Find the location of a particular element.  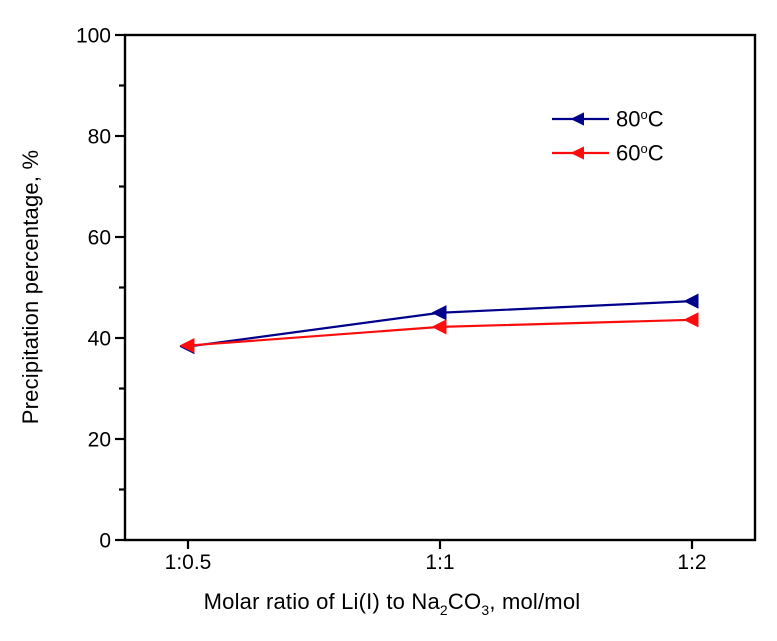

legend-label-60c-degree: o is located at coordinates (644, 149).